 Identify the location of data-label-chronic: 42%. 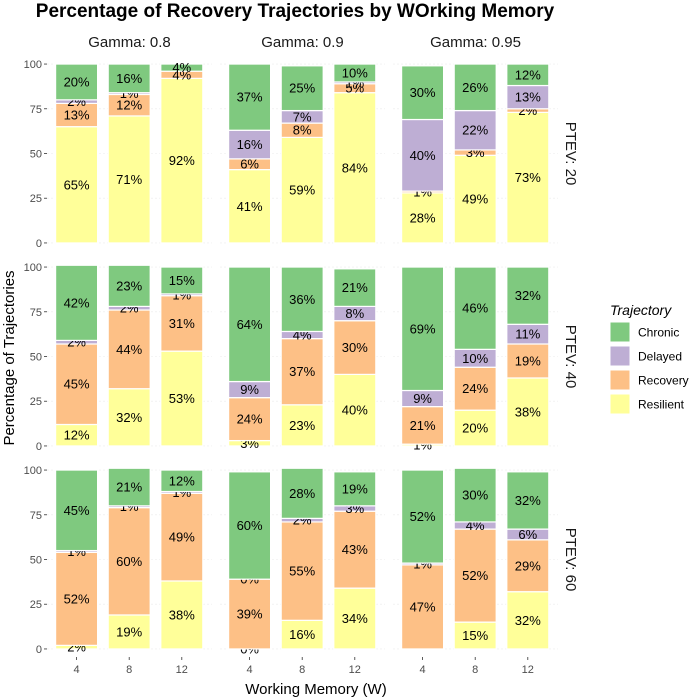
(77, 302).